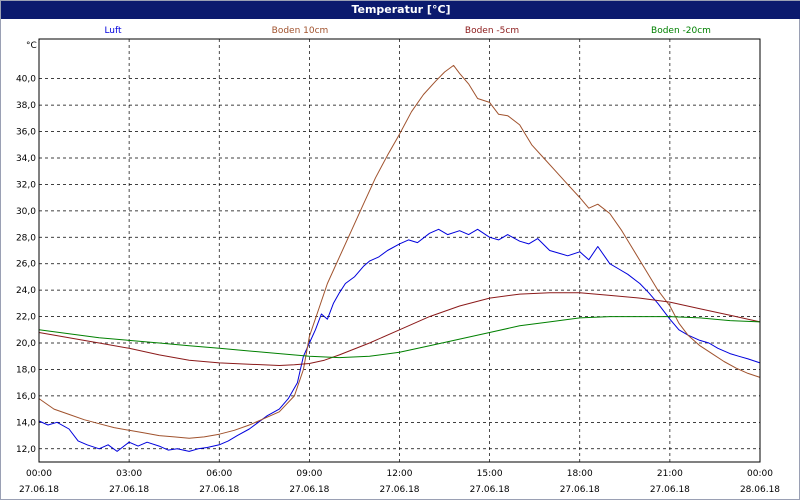  I want to click on y-tick-label: 26,0, so click(26, 265).